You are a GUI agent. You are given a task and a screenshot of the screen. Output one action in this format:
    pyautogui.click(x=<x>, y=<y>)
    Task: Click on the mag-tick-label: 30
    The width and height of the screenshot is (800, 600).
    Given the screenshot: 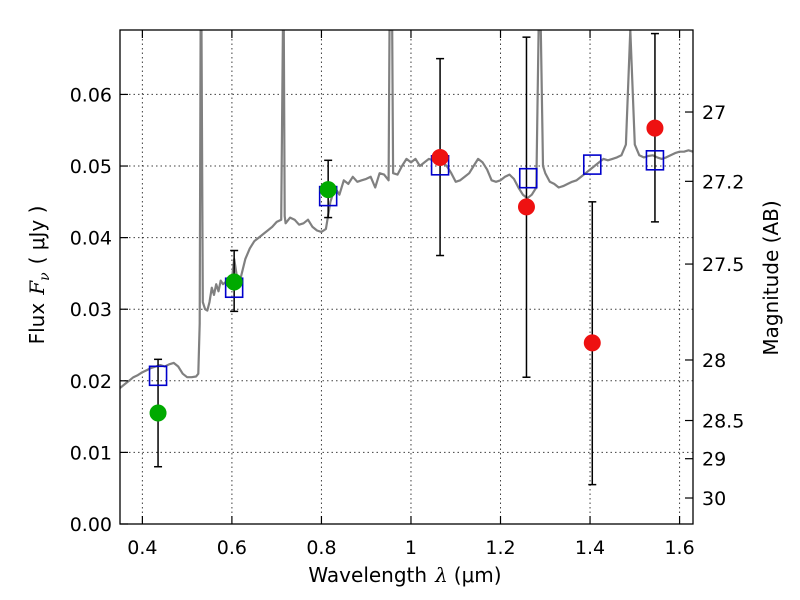 What is the action you would take?
    pyautogui.click(x=714, y=499)
    